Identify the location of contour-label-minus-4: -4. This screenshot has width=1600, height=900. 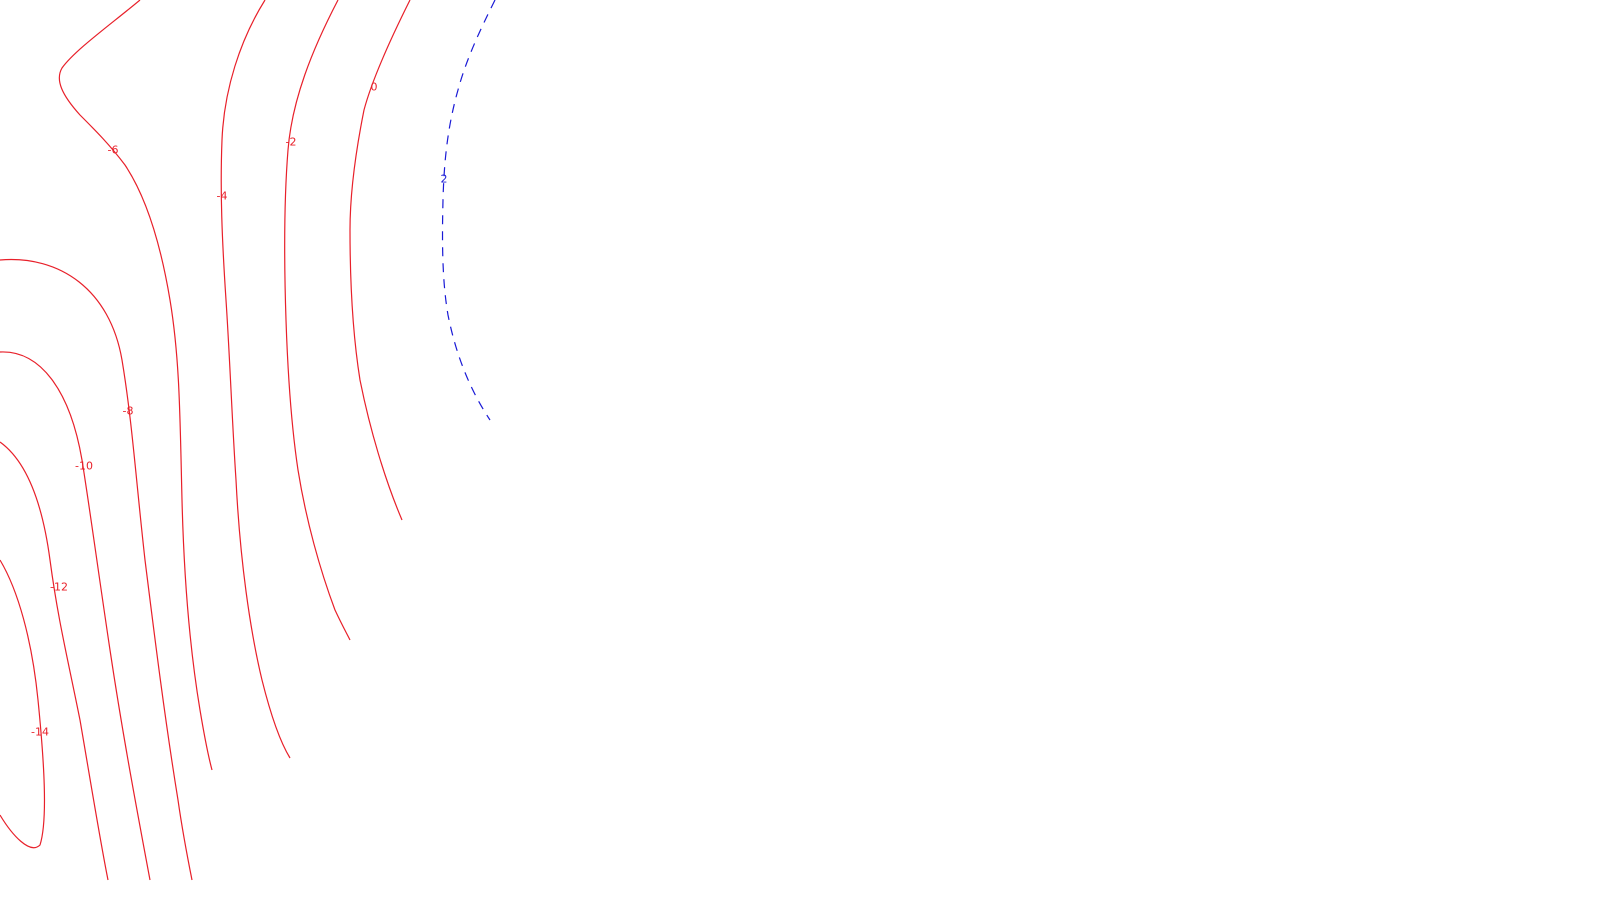
(222, 196).